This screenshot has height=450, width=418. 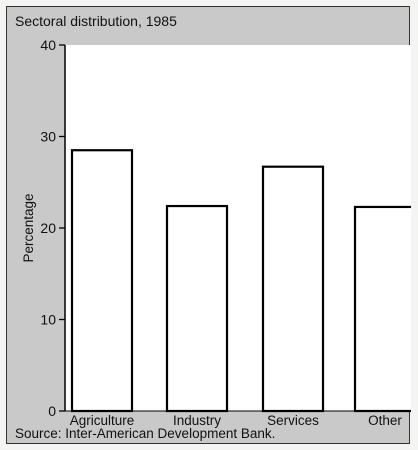 What do you see at coordinates (96, 21) in the screenshot?
I see `chart-title: Sectoral distribution, 1985` at bounding box center [96, 21].